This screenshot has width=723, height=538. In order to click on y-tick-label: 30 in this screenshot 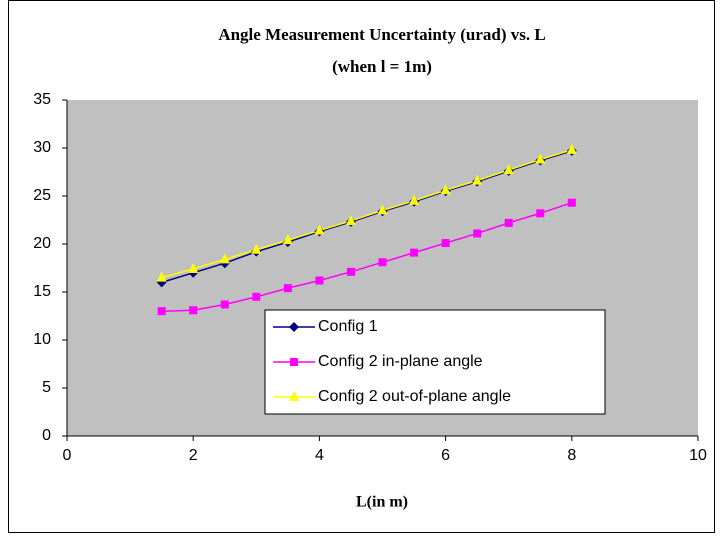, I will do `click(42, 147)`.